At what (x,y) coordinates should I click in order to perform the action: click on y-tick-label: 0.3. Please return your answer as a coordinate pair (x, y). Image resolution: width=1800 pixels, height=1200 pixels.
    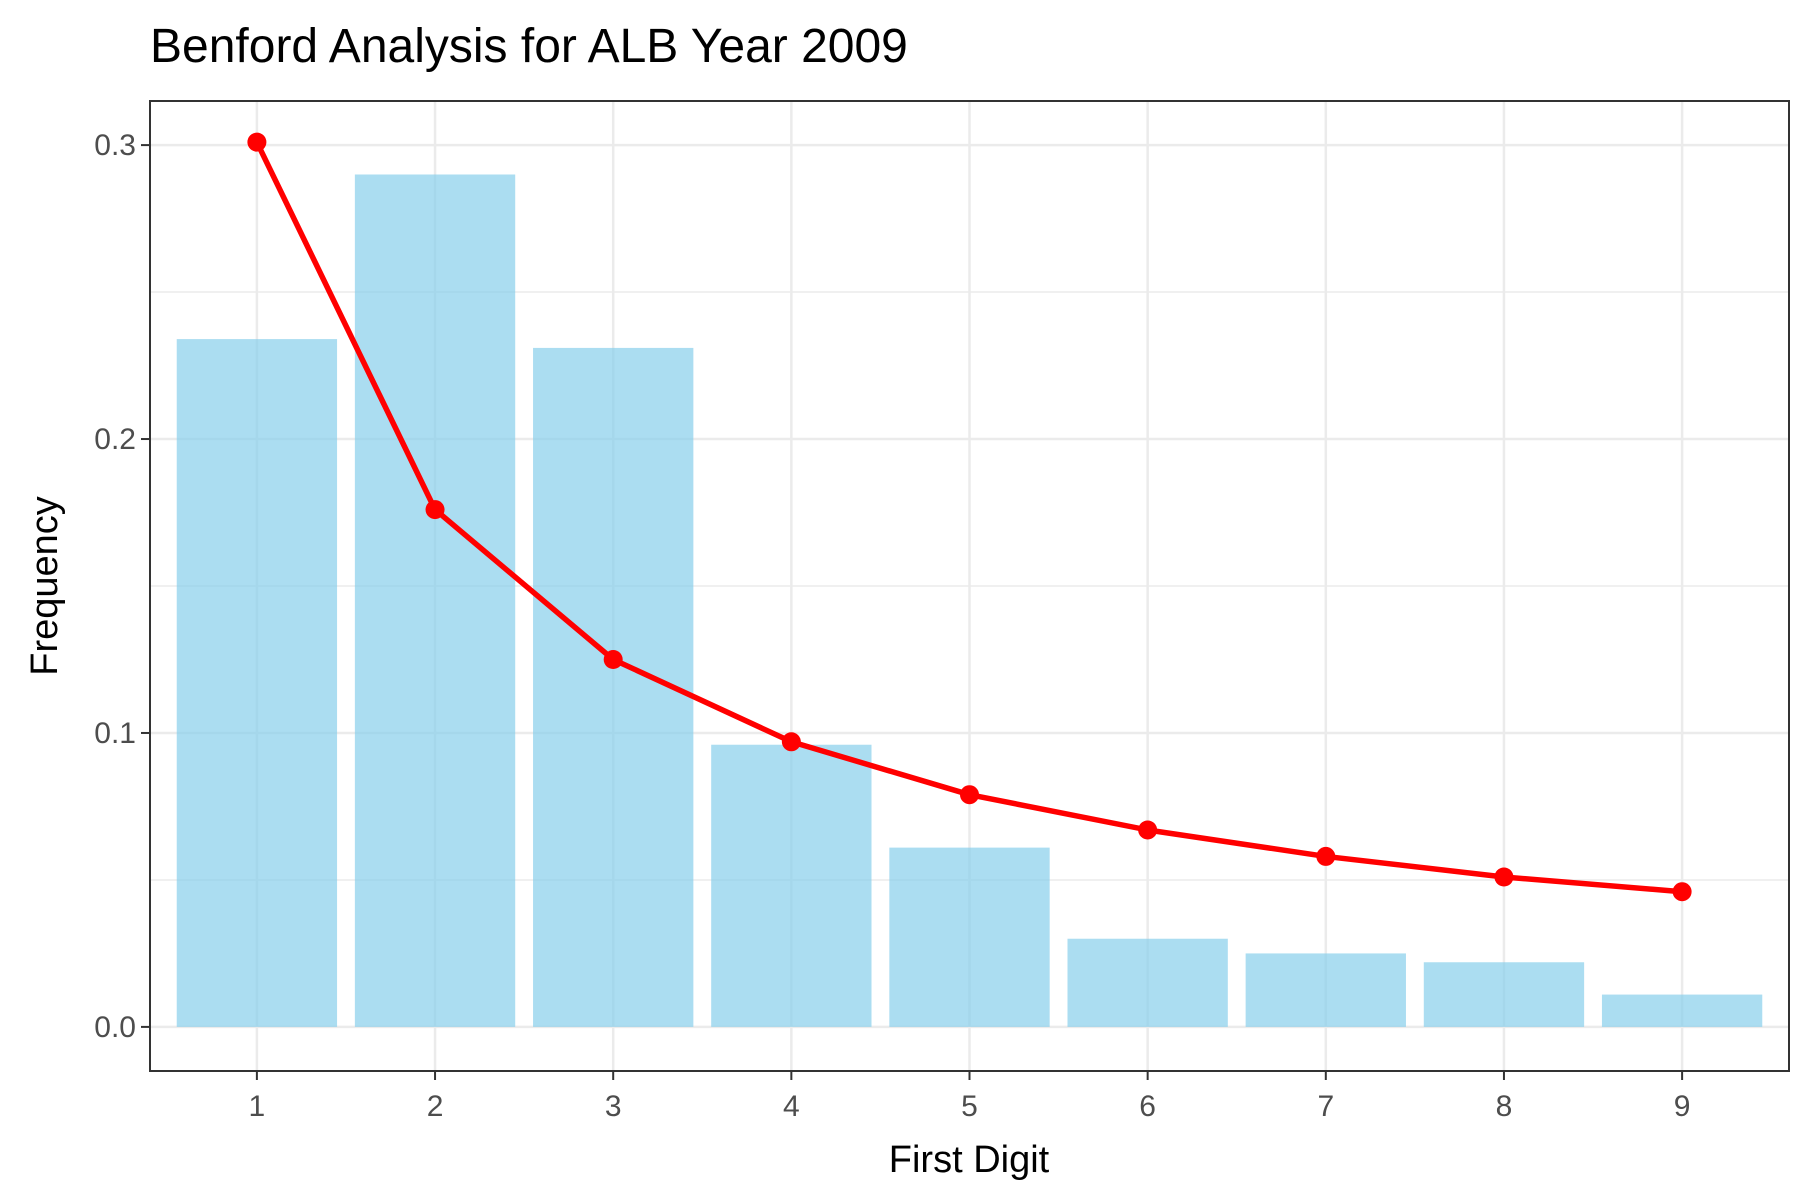
    Looking at the image, I should click on (115, 145).